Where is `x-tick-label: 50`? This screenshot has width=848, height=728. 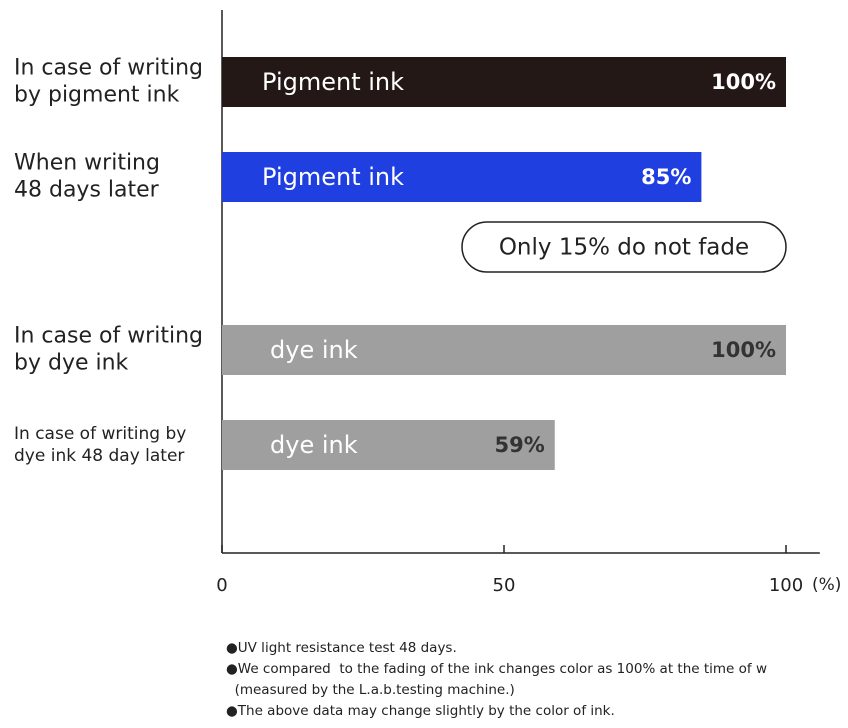 x-tick-label: 50 is located at coordinates (504, 585).